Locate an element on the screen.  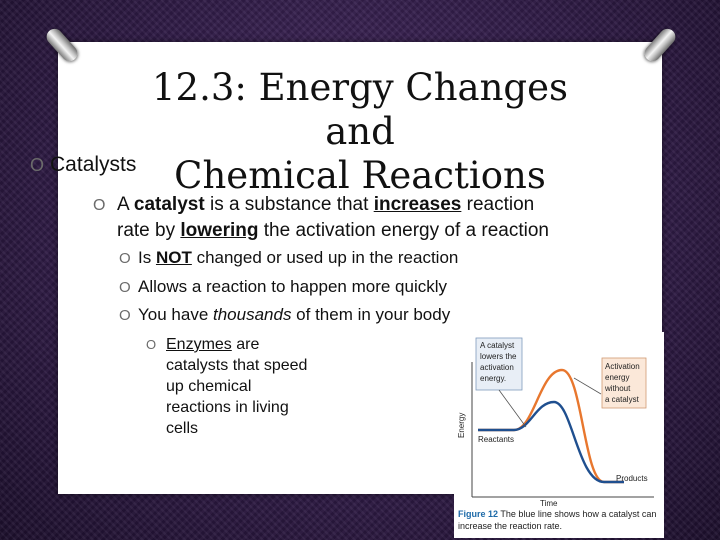
term-enzymes: Enzymes is located at coordinates (199, 344).